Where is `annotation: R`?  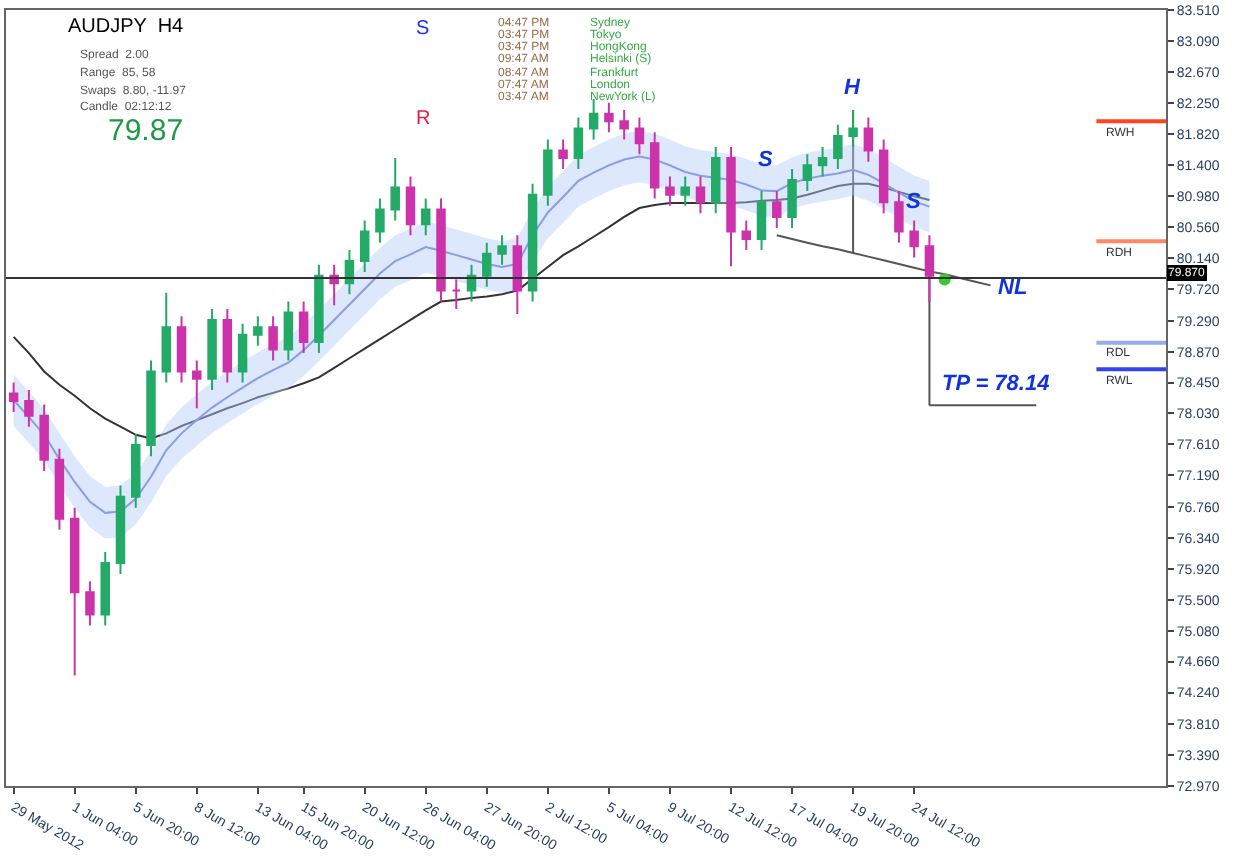
annotation: R is located at coordinates (423, 119).